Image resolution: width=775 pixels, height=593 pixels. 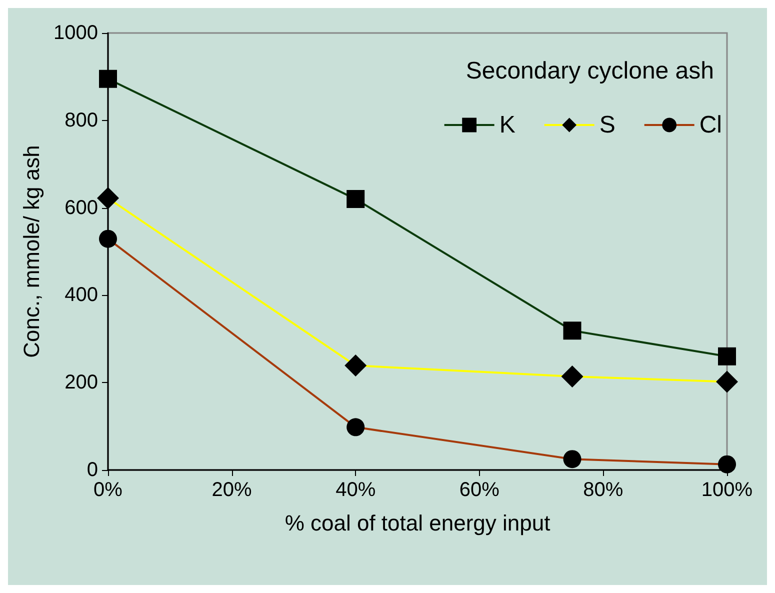 I want to click on x-axis-title: % coal of total energy input, so click(x=417, y=523).